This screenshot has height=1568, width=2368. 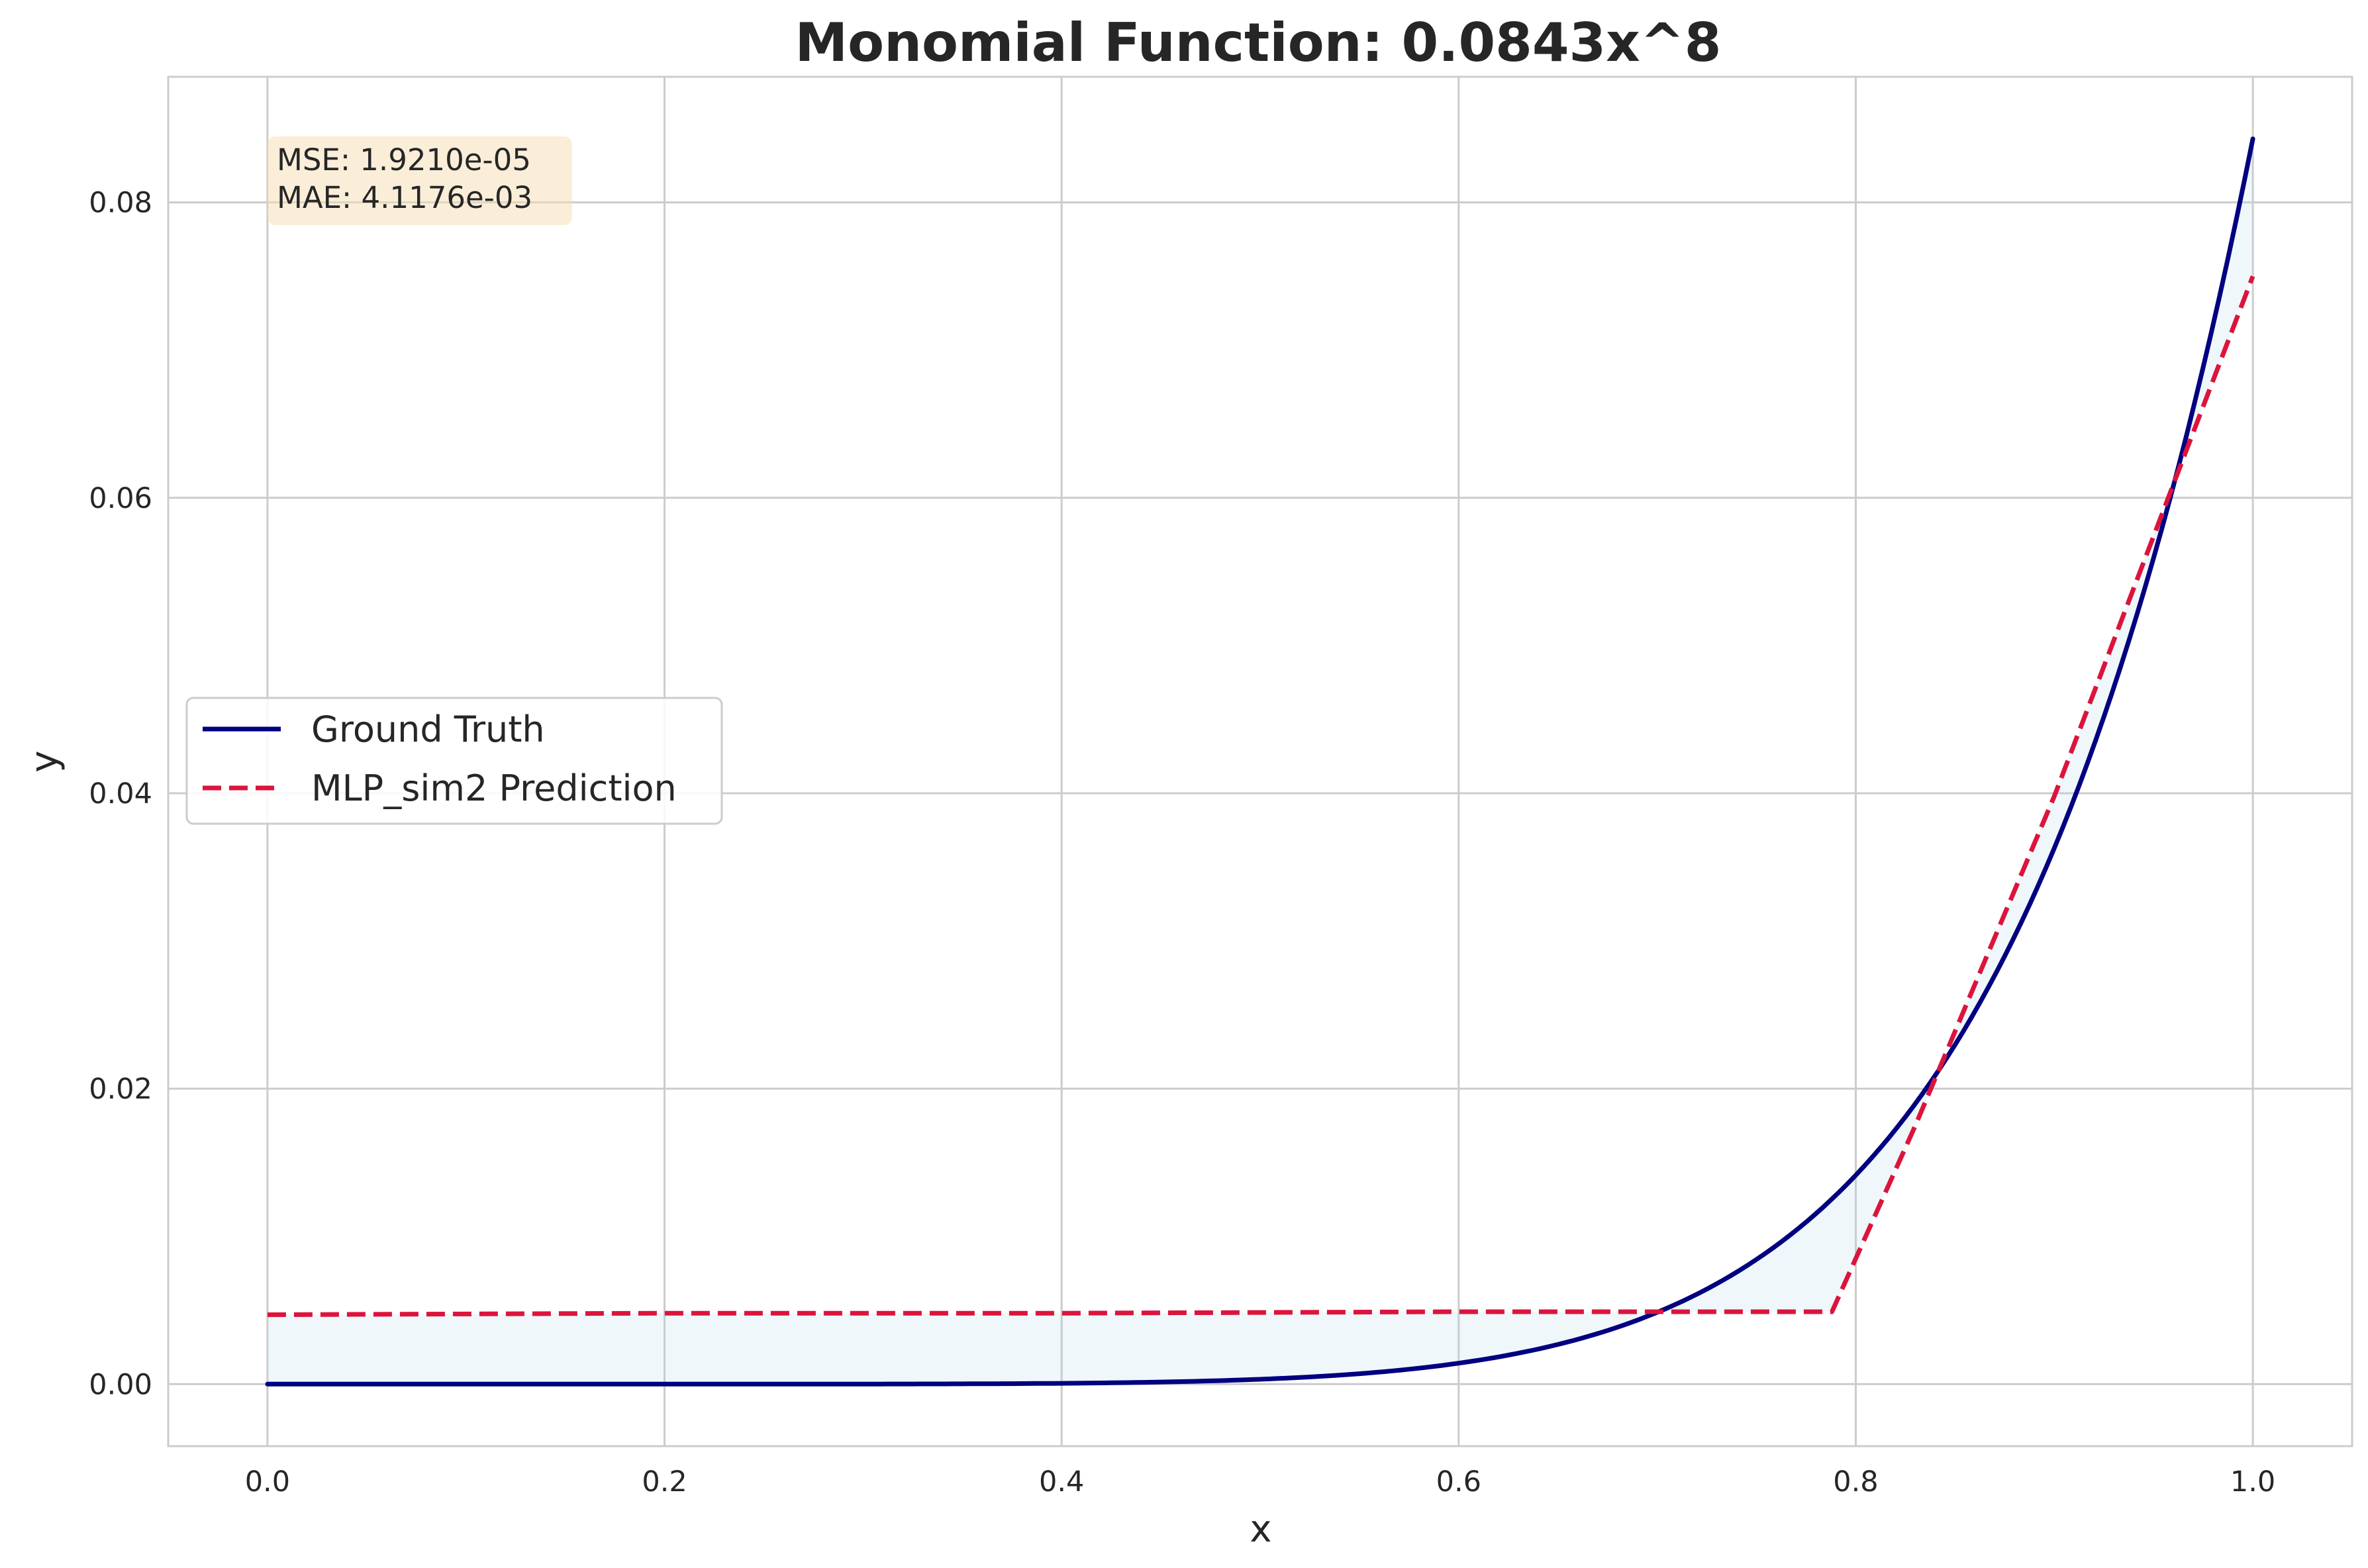 What do you see at coordinates (267, 1481) in the screenshot?
I see `x-tick-label: 0.0` at bounding box center [267, 1481].